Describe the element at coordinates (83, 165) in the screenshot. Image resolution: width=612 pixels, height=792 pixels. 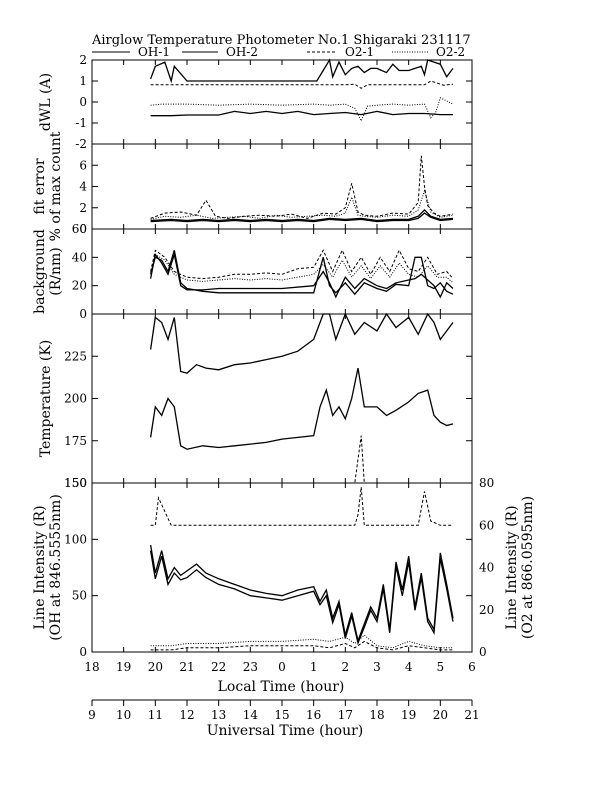
I see `ytick-label-fit: 6` at that location.